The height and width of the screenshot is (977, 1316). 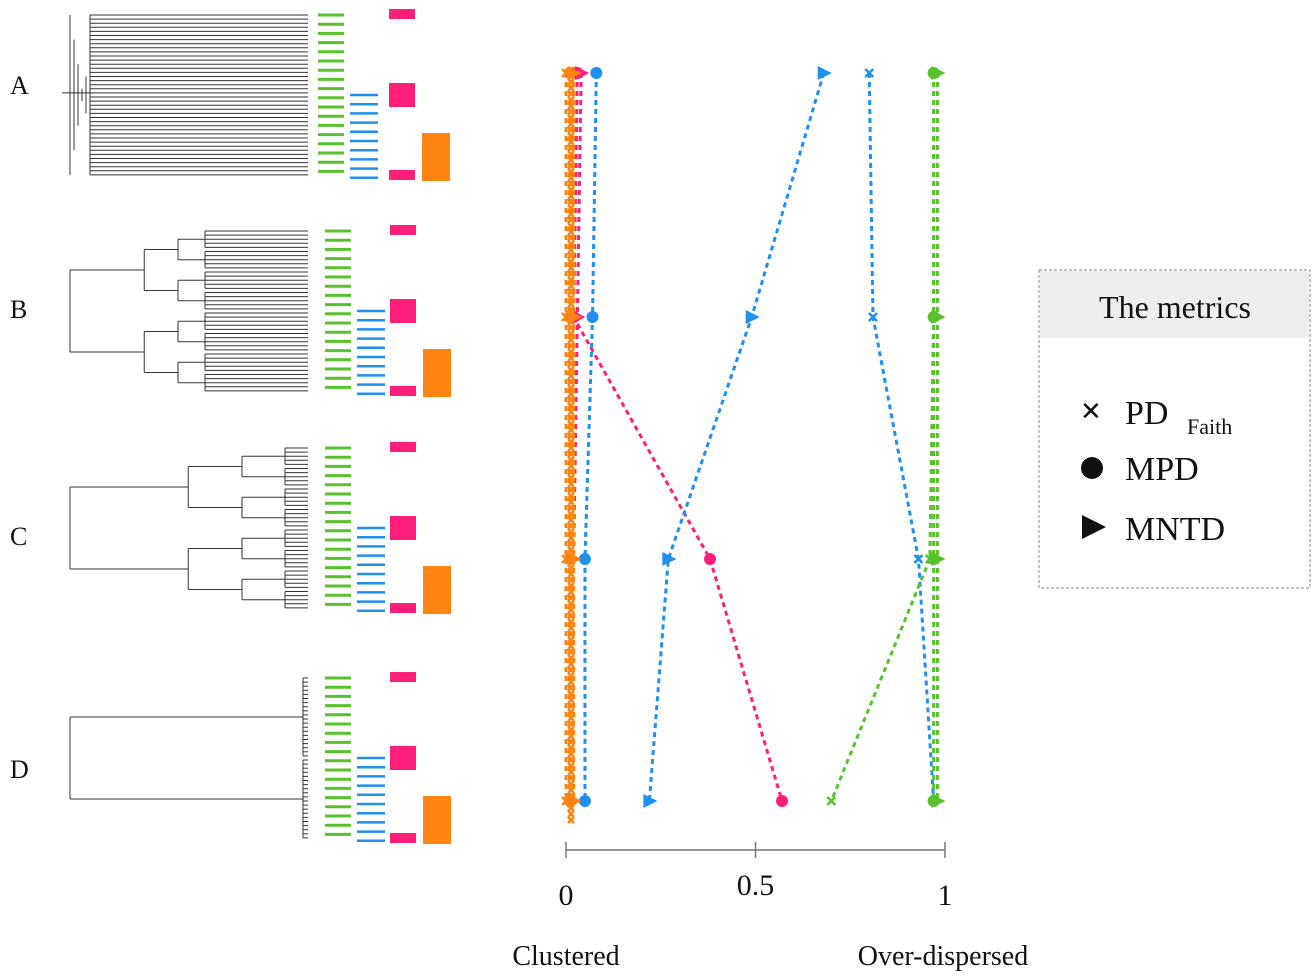 I want to click on x-axis-tick-label: 0, so click(x=566, y=895).